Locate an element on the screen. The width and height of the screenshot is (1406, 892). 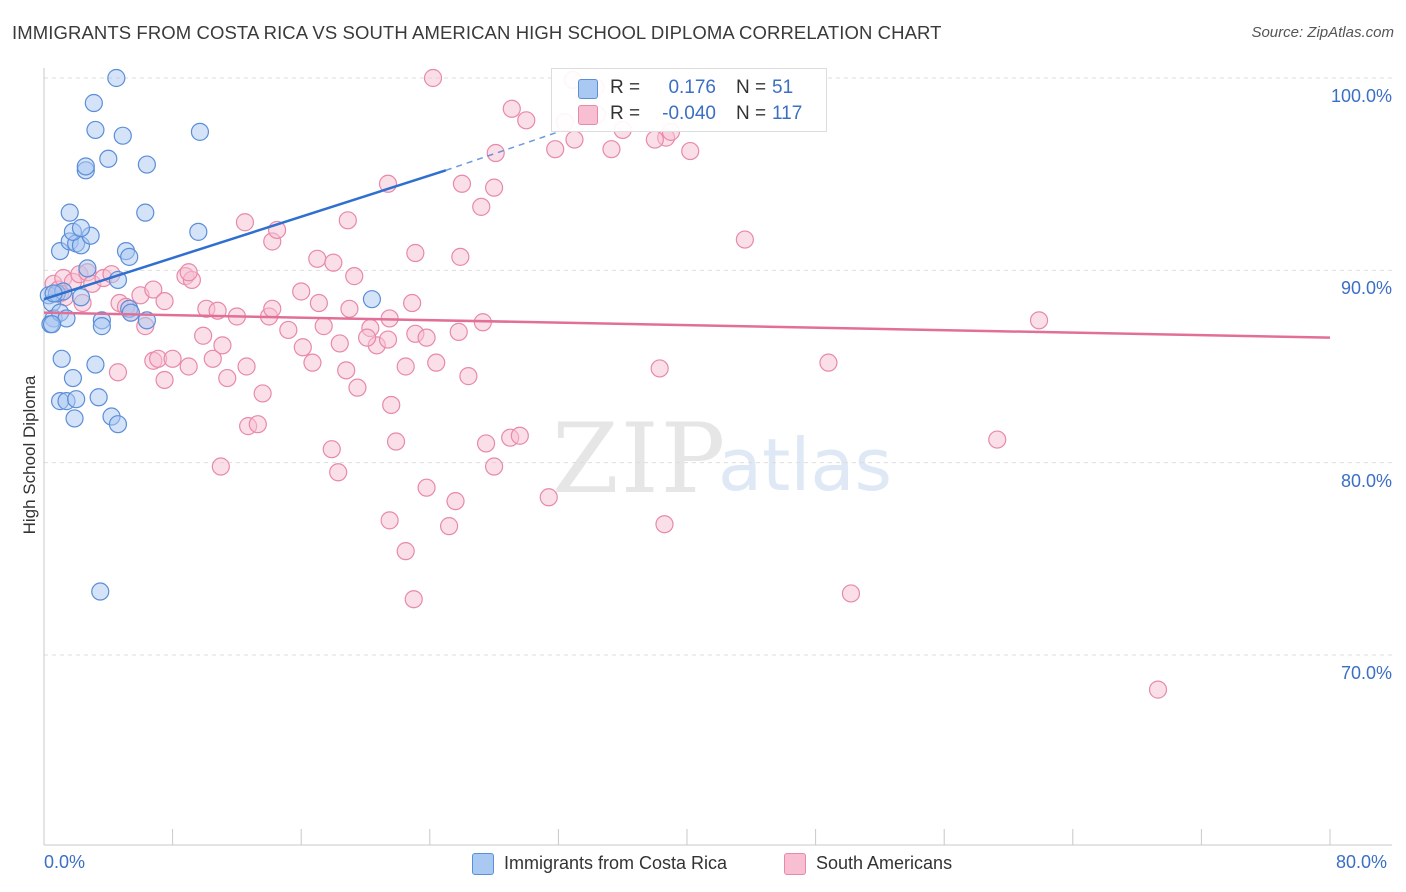
legend-label: South Americans is located at coordinates (884, 863).